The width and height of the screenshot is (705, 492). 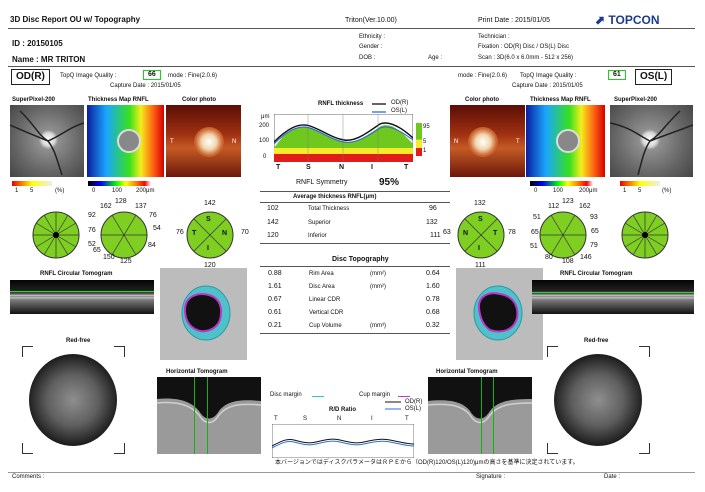 What do you see at coordinates (76, 274) in the screenshot?
I see `od-rnfl-tomo-label: RNFL Circular Tomogram` at bounding box center [76, 274].